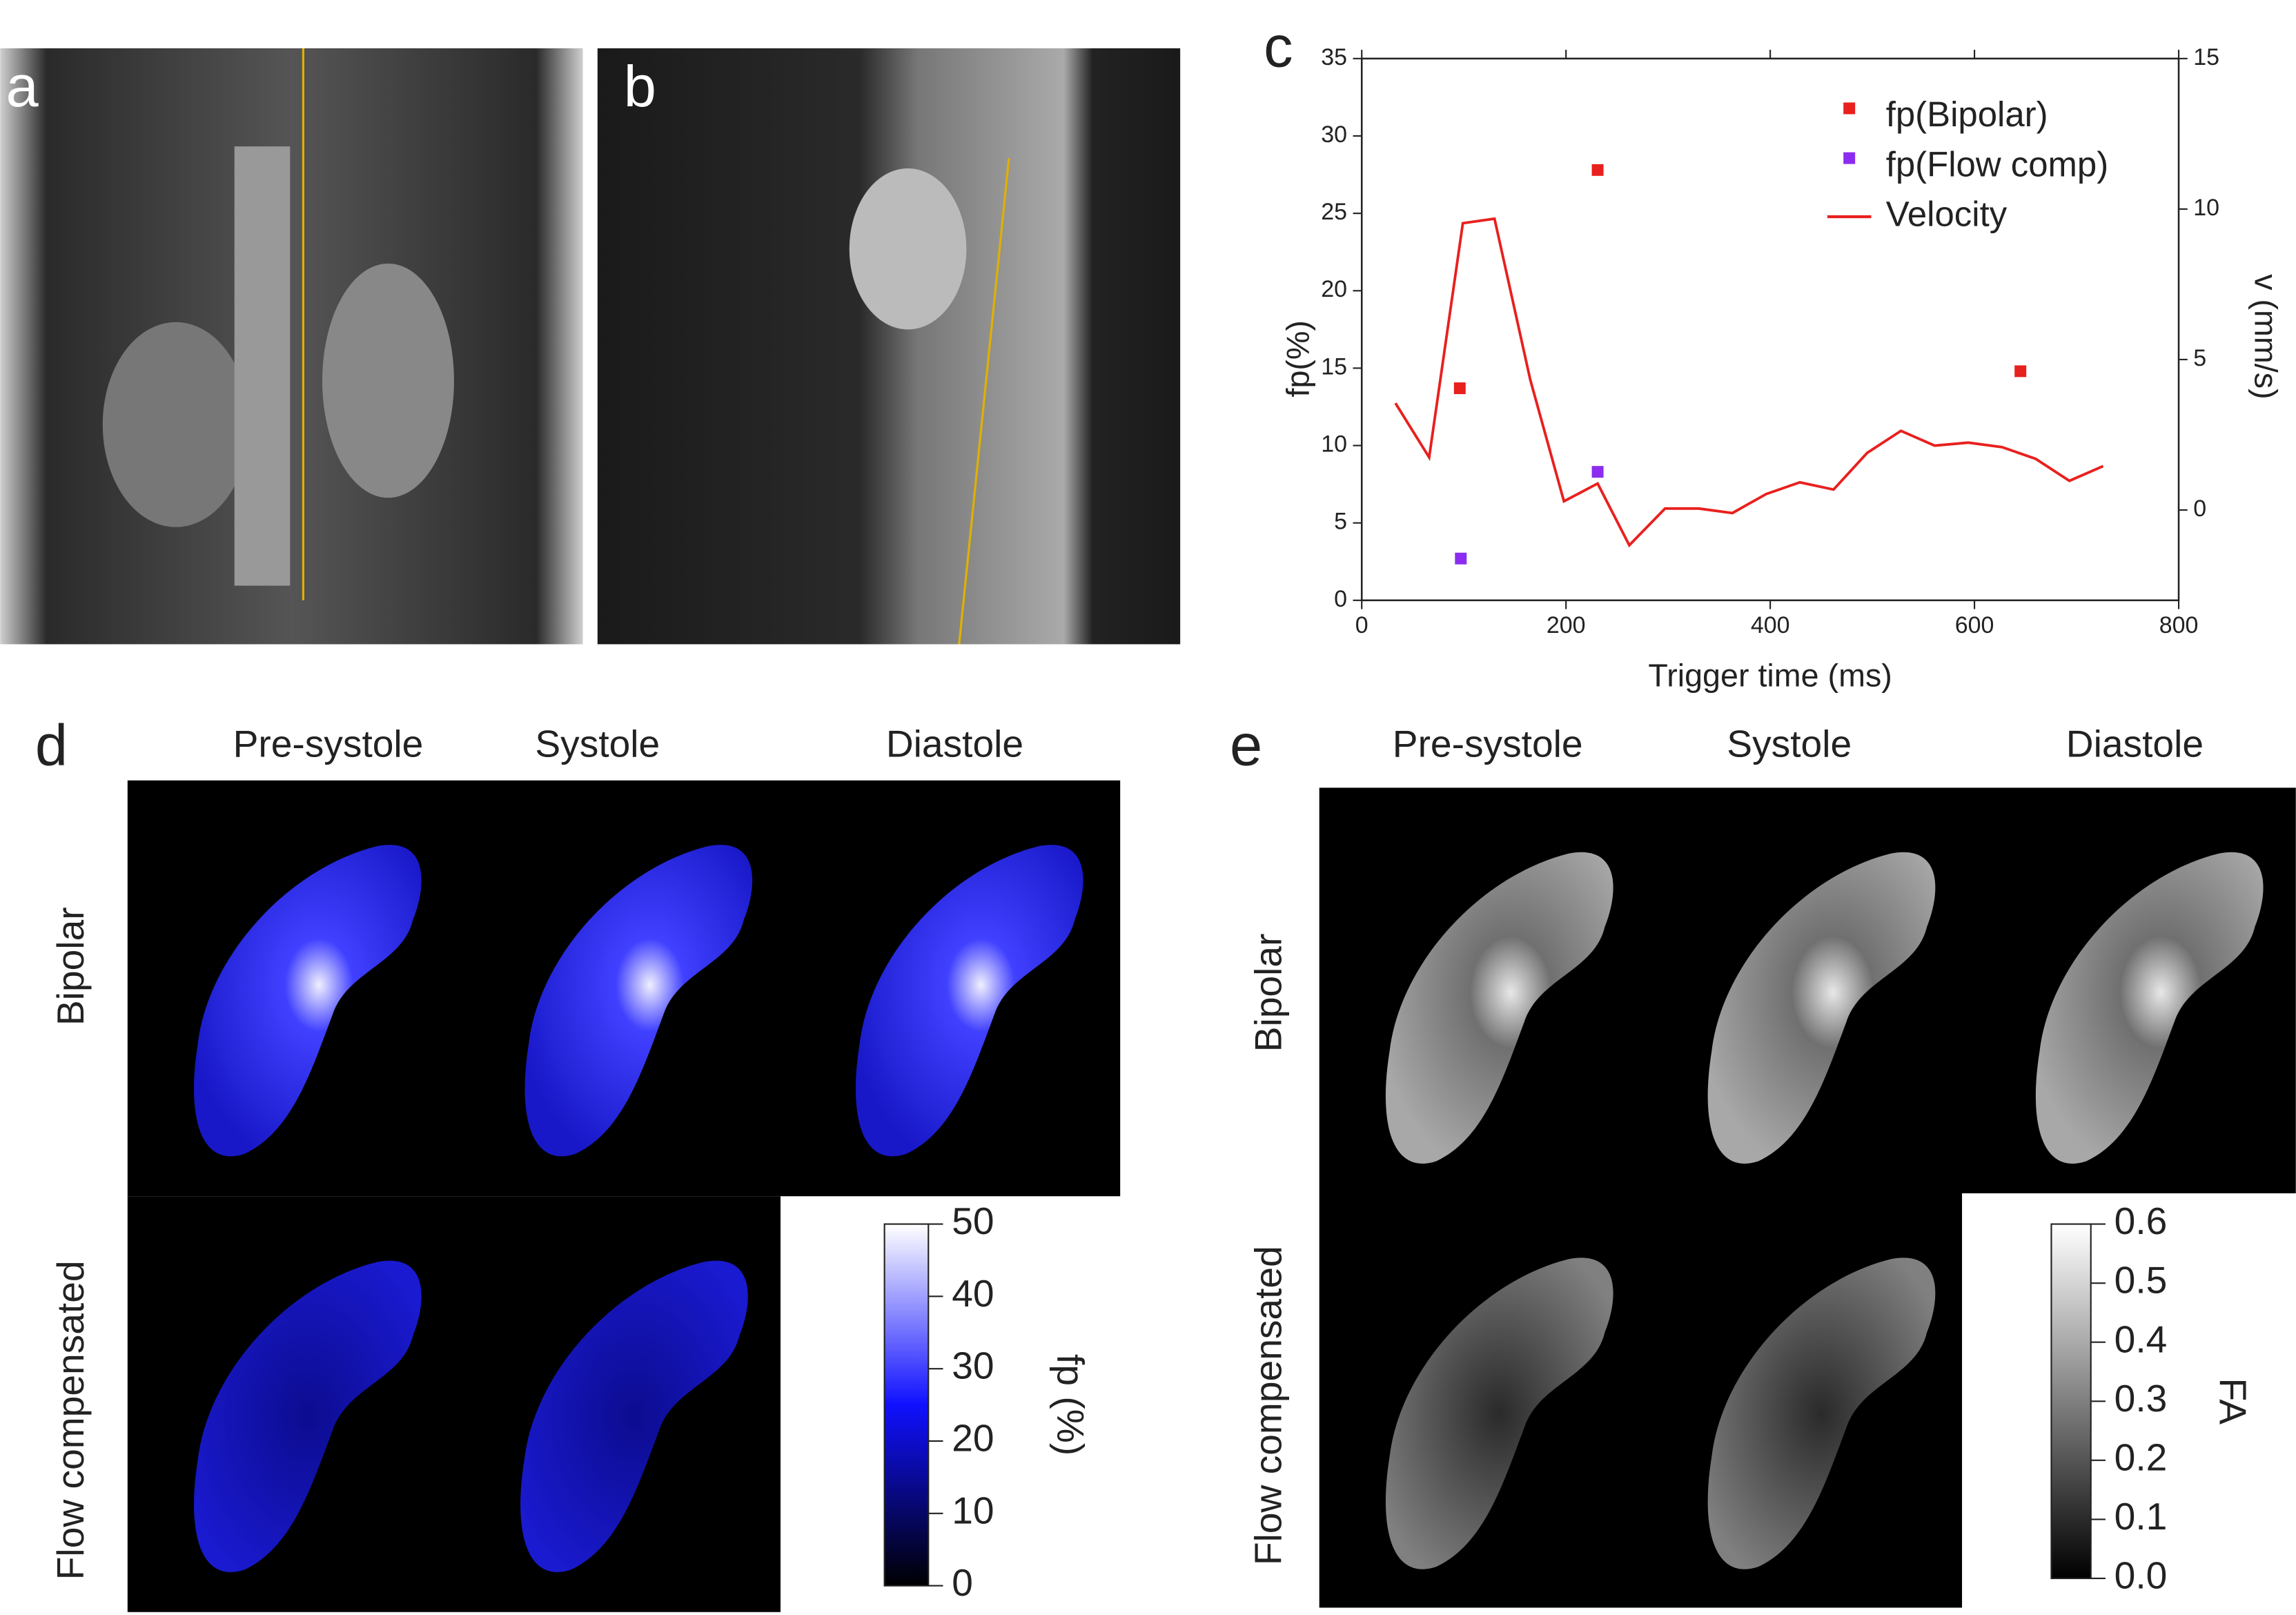 The height and width of the screenshot is (1615, 2296). I want to click on colorbar-tick-label: 20, so click(973, 1438).